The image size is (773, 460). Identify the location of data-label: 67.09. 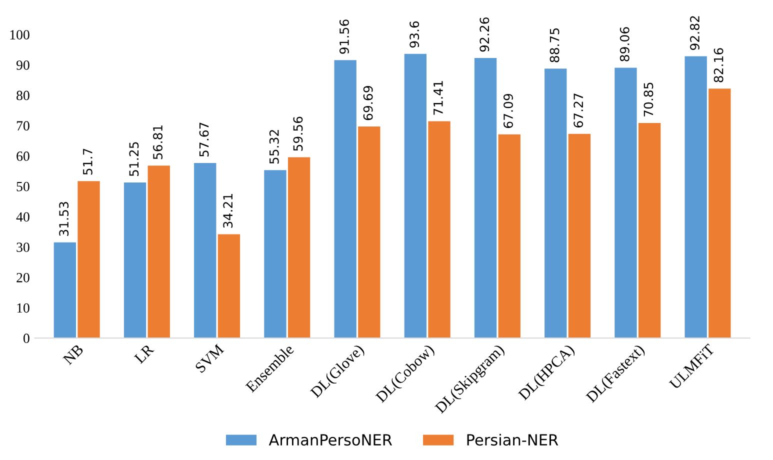
(508, 111).